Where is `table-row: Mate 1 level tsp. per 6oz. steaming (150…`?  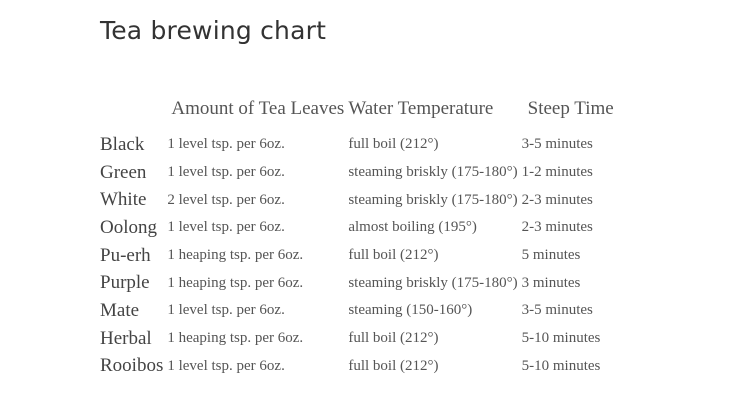 table-row: Mate 1 level tsp. per 6oz. steaming (150… is located at coordinates (357, 311).